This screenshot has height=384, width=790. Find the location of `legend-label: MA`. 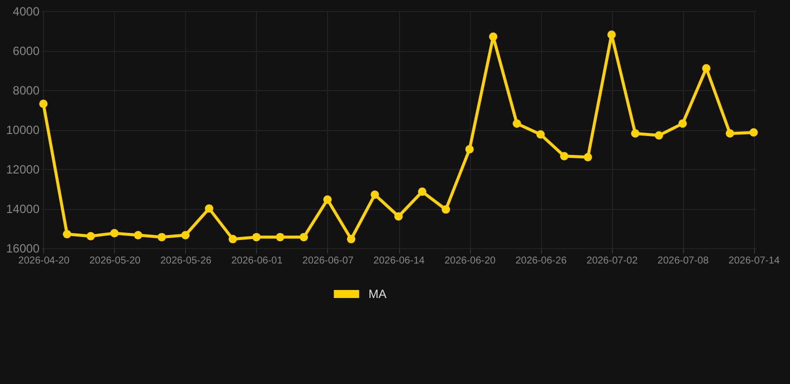

legend-label: MA is located at coordinates (377, 294).